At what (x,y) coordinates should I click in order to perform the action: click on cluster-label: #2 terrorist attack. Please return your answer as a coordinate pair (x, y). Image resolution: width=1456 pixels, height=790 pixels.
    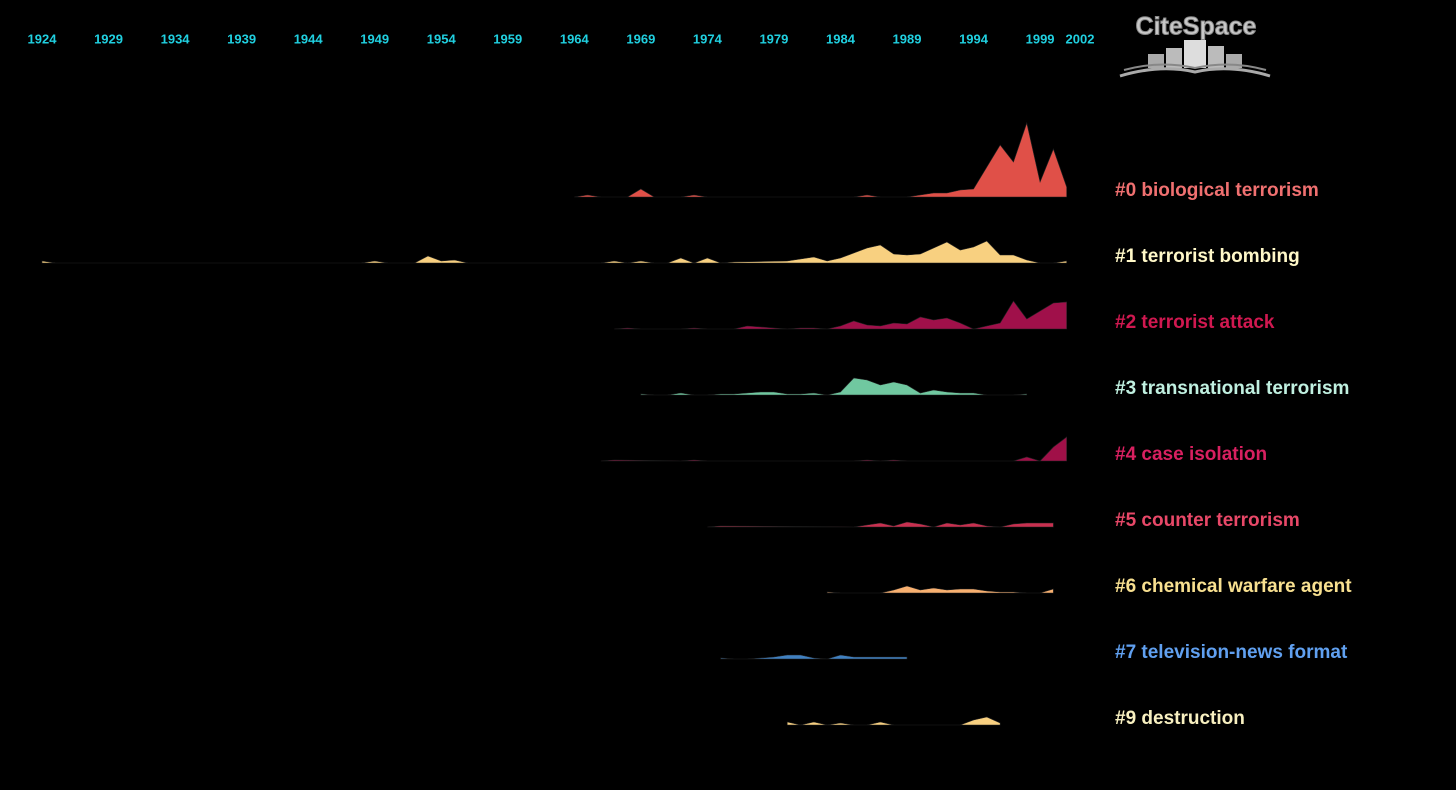
    Looking at the image, I should click on (1195, 322).